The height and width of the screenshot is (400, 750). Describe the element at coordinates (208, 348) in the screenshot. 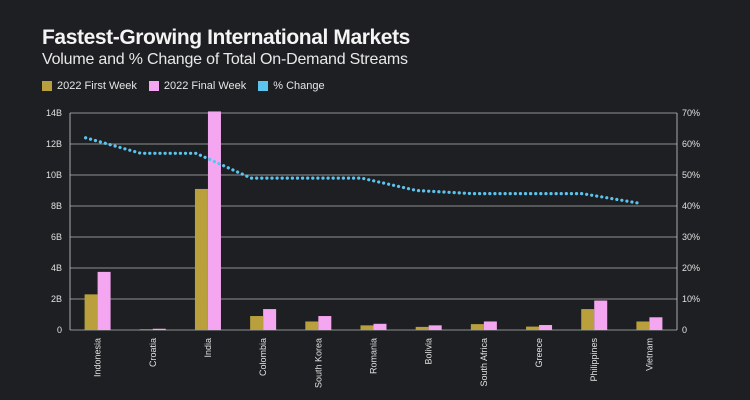

I see `x-tick-label: India` at that location.